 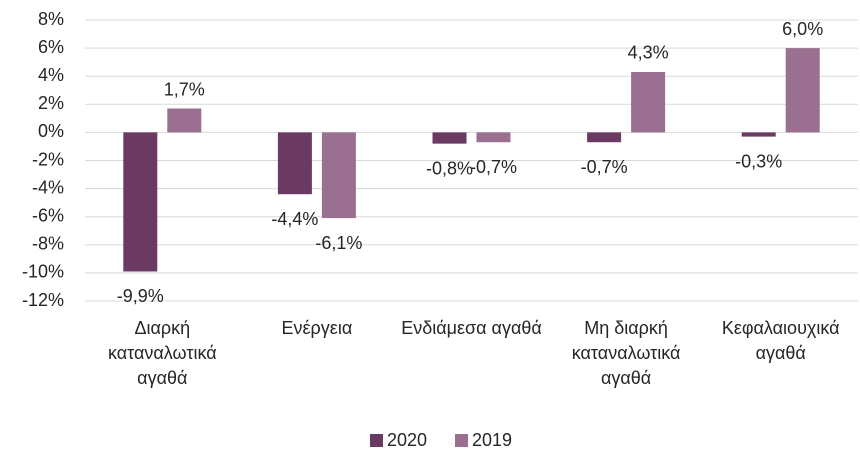 I want to click on y-tick-label: -2%, so click(x=48, y=159).